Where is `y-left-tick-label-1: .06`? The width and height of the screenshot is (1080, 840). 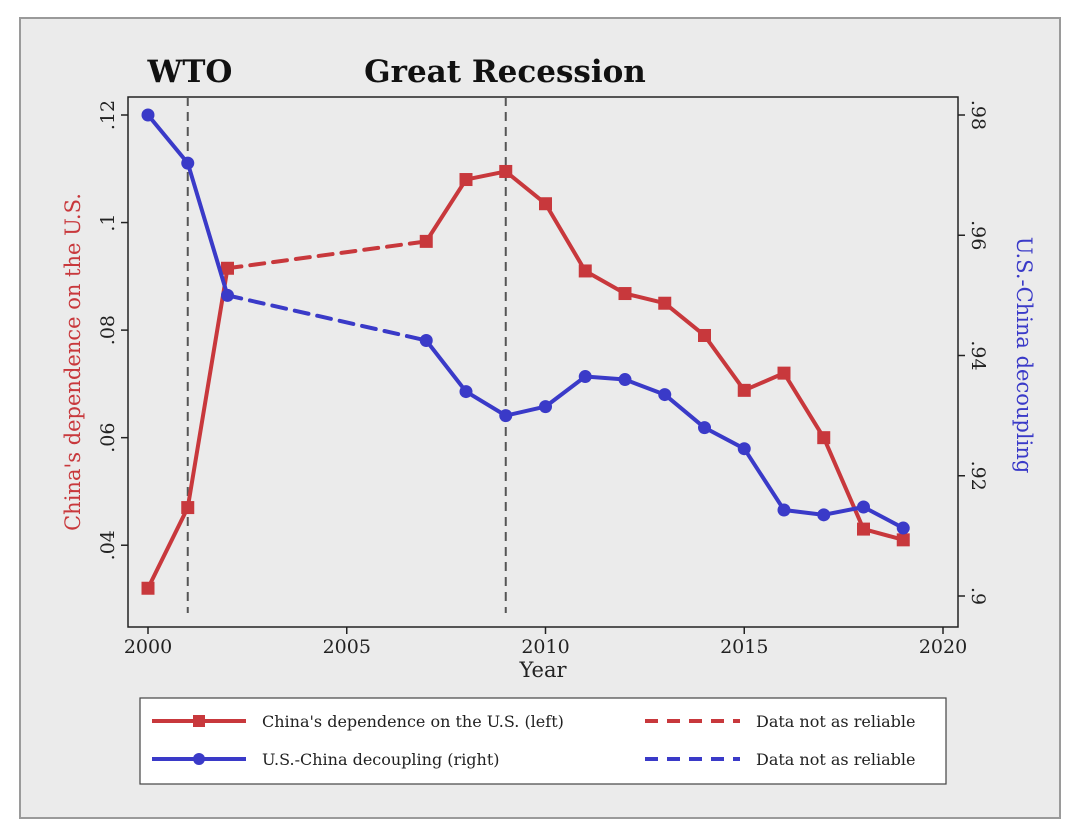
y-left-tick-label-1: .06 is located at coordinates (108, 438).